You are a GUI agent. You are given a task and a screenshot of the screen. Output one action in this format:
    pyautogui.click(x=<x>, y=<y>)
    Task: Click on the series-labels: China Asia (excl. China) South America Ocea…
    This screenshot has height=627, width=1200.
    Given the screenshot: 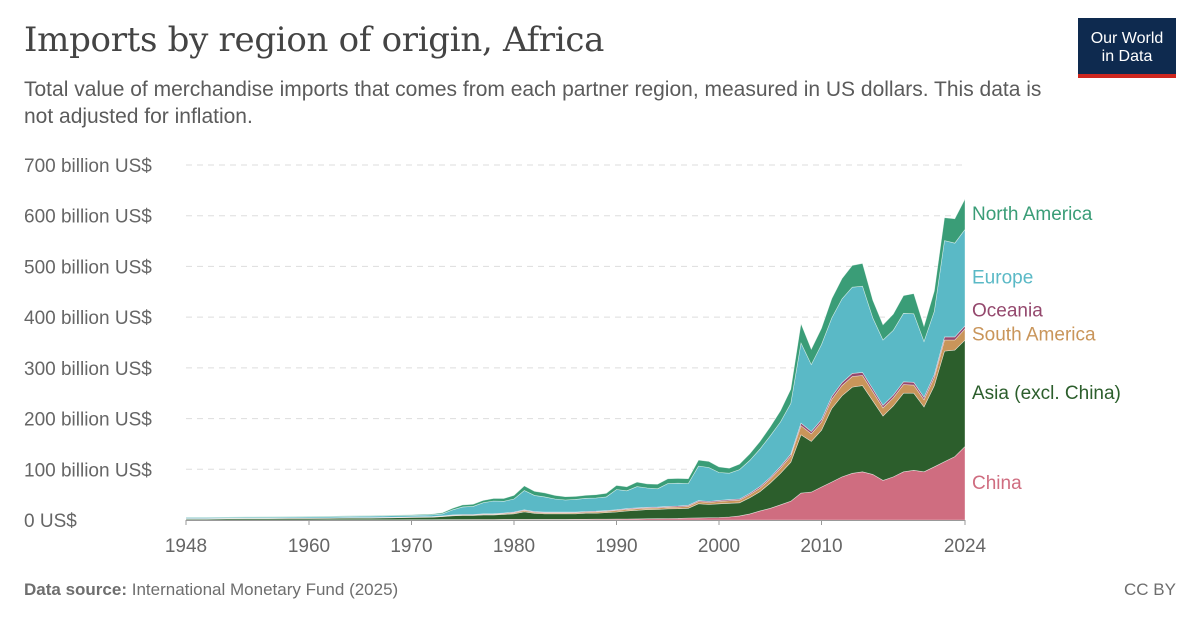 What is the action you would take?
    pyautogui.click(x=1046, y=349)
    